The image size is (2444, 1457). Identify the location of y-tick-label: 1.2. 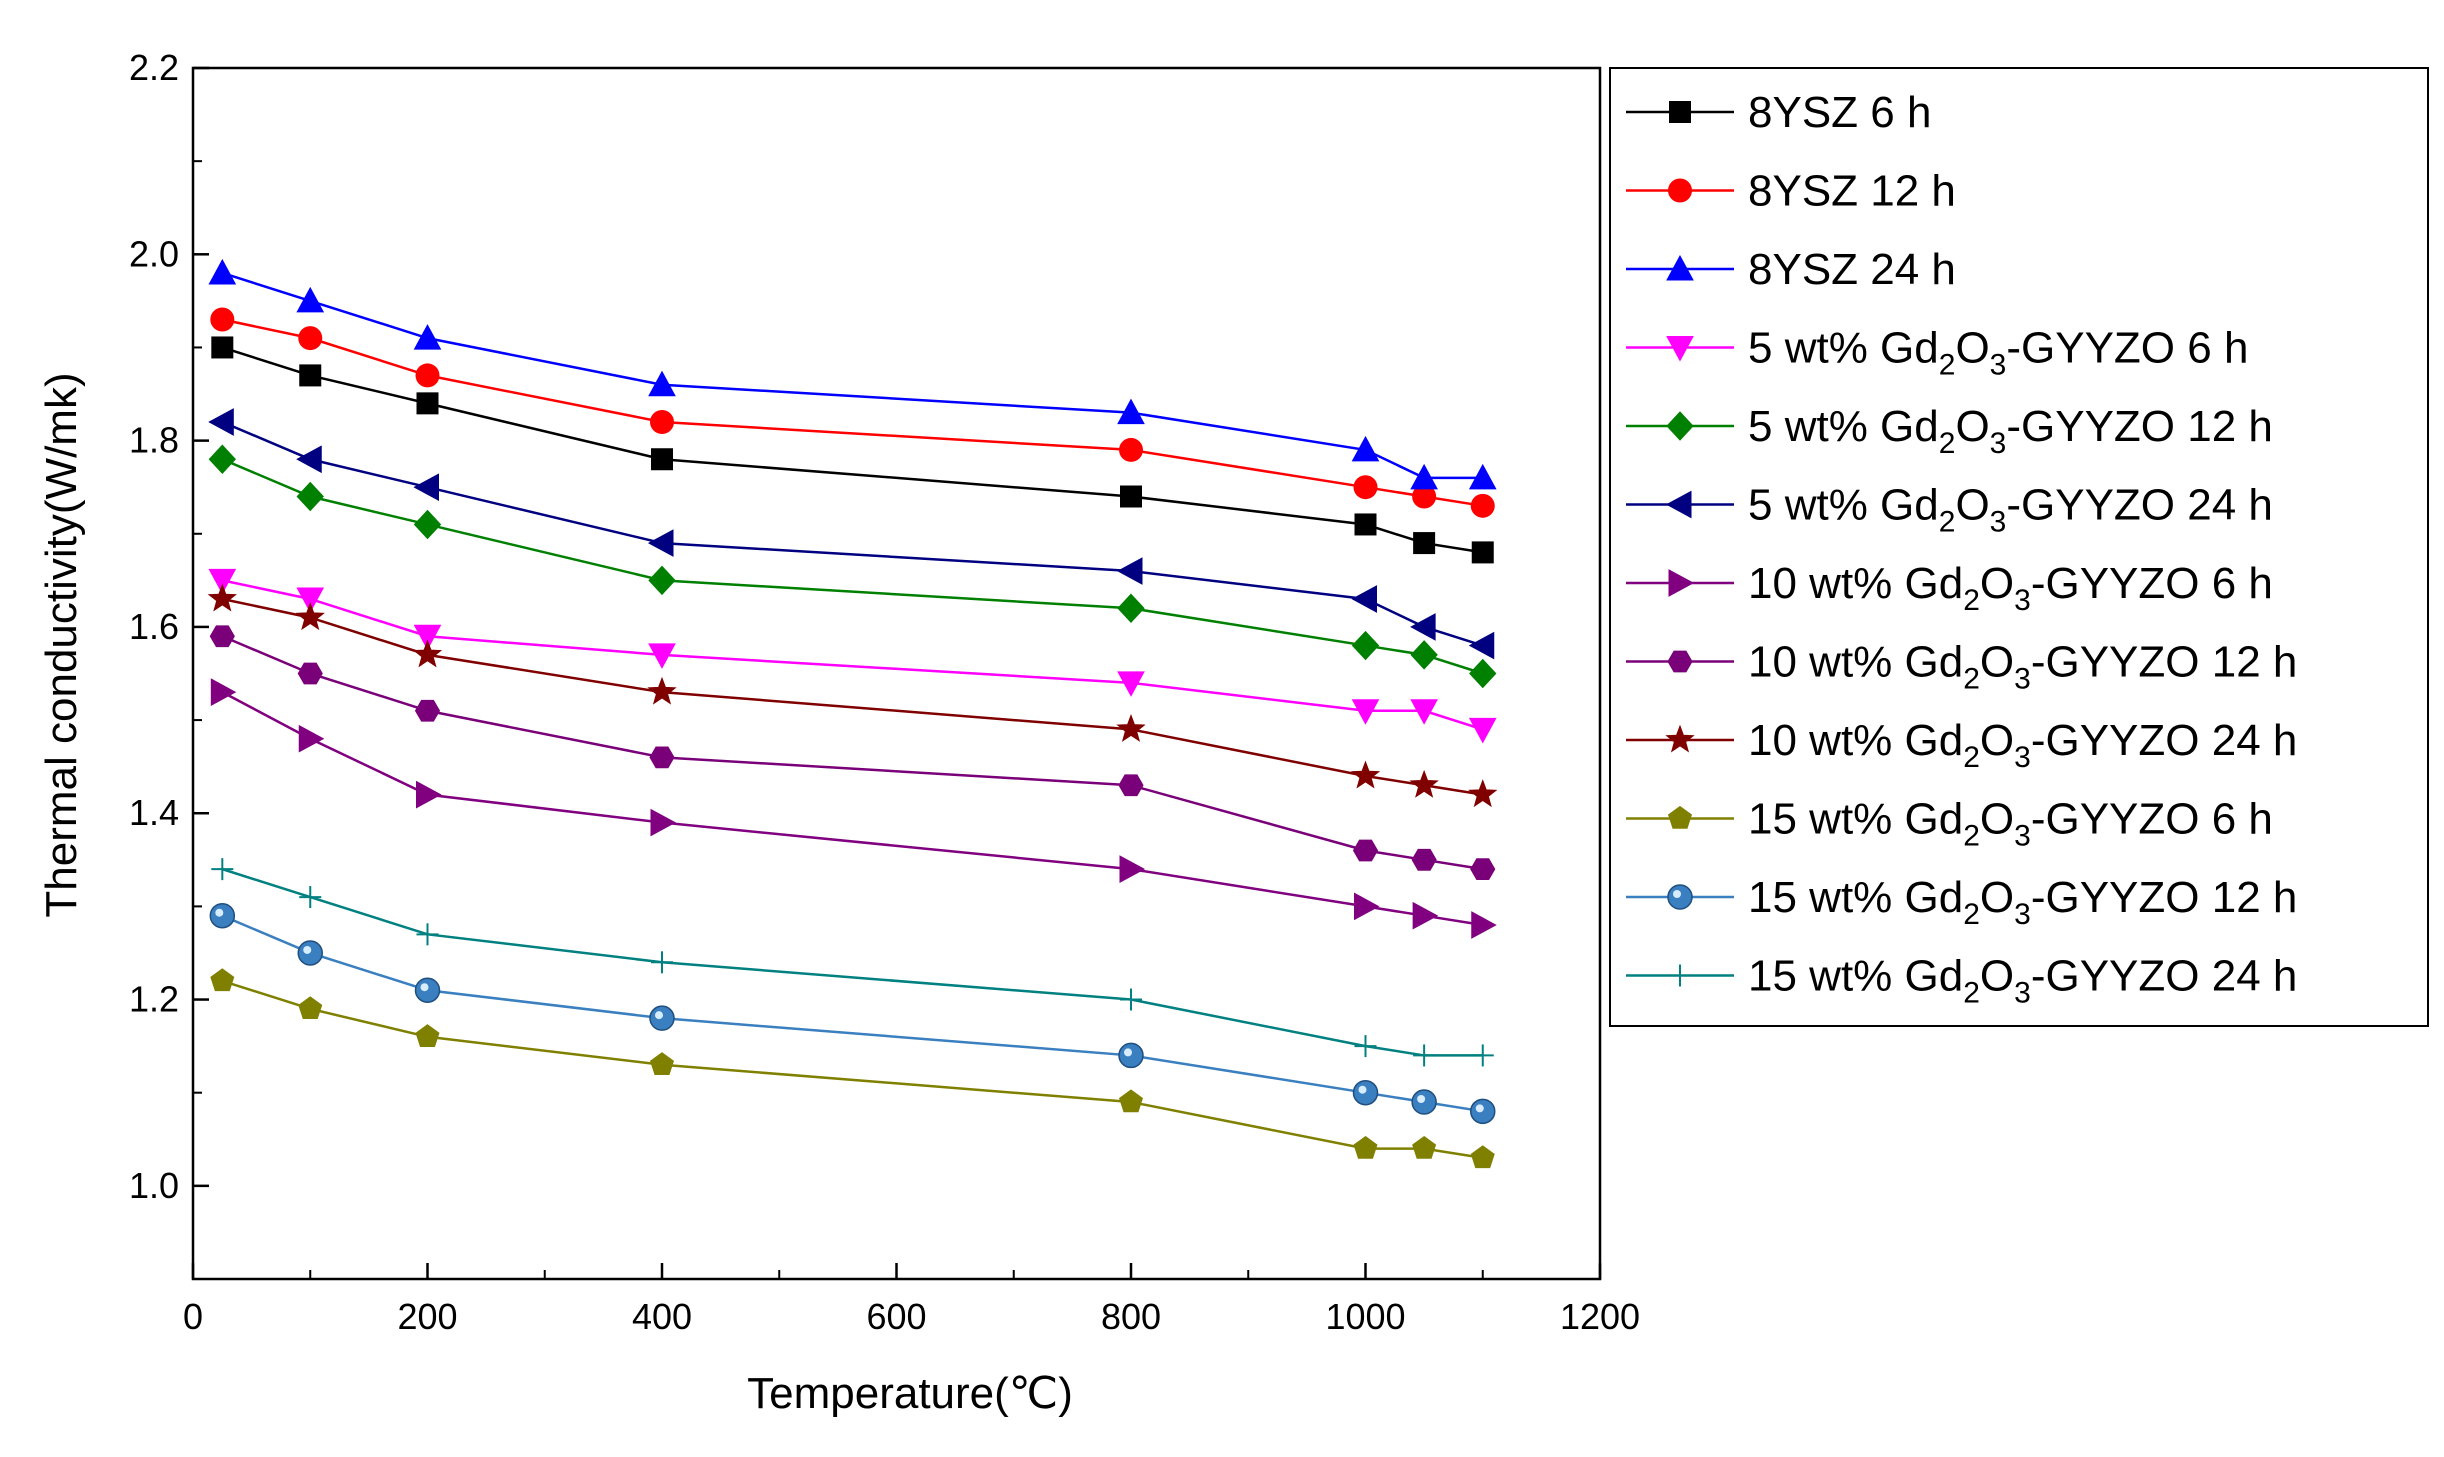
(154, 999).